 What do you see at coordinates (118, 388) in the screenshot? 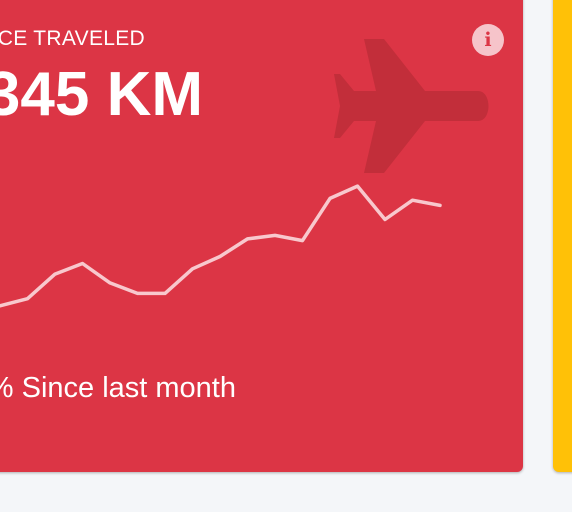
I see `metric-change: +5% Since last month` at bounding box center [118, 388].